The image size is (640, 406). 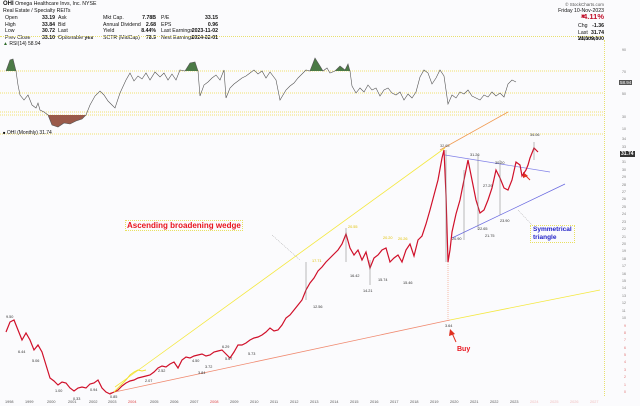 I want to click on svg-text: 2003, so click(x=112, y=402).